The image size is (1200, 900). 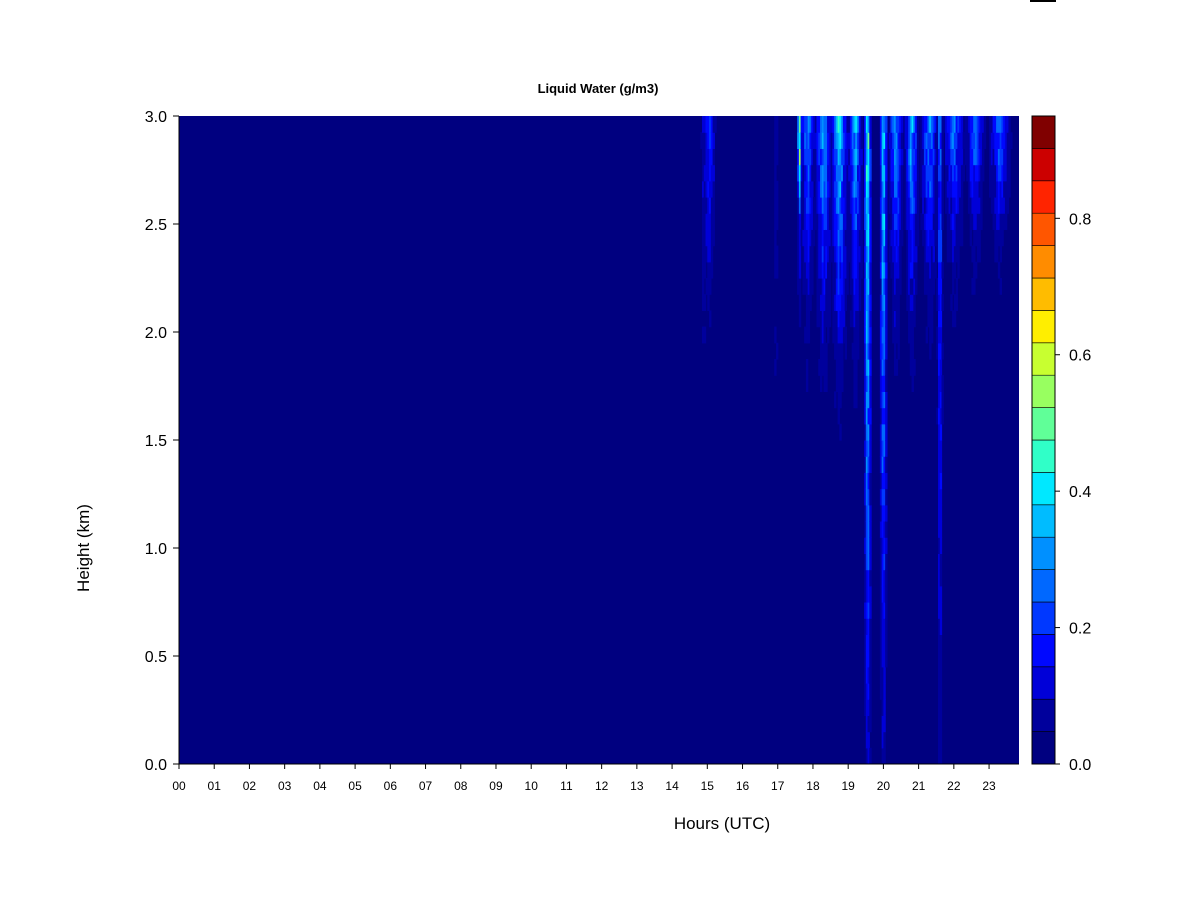 I want to click on colorbar-tick-label: 0.6, so click(x=1080, y=356).